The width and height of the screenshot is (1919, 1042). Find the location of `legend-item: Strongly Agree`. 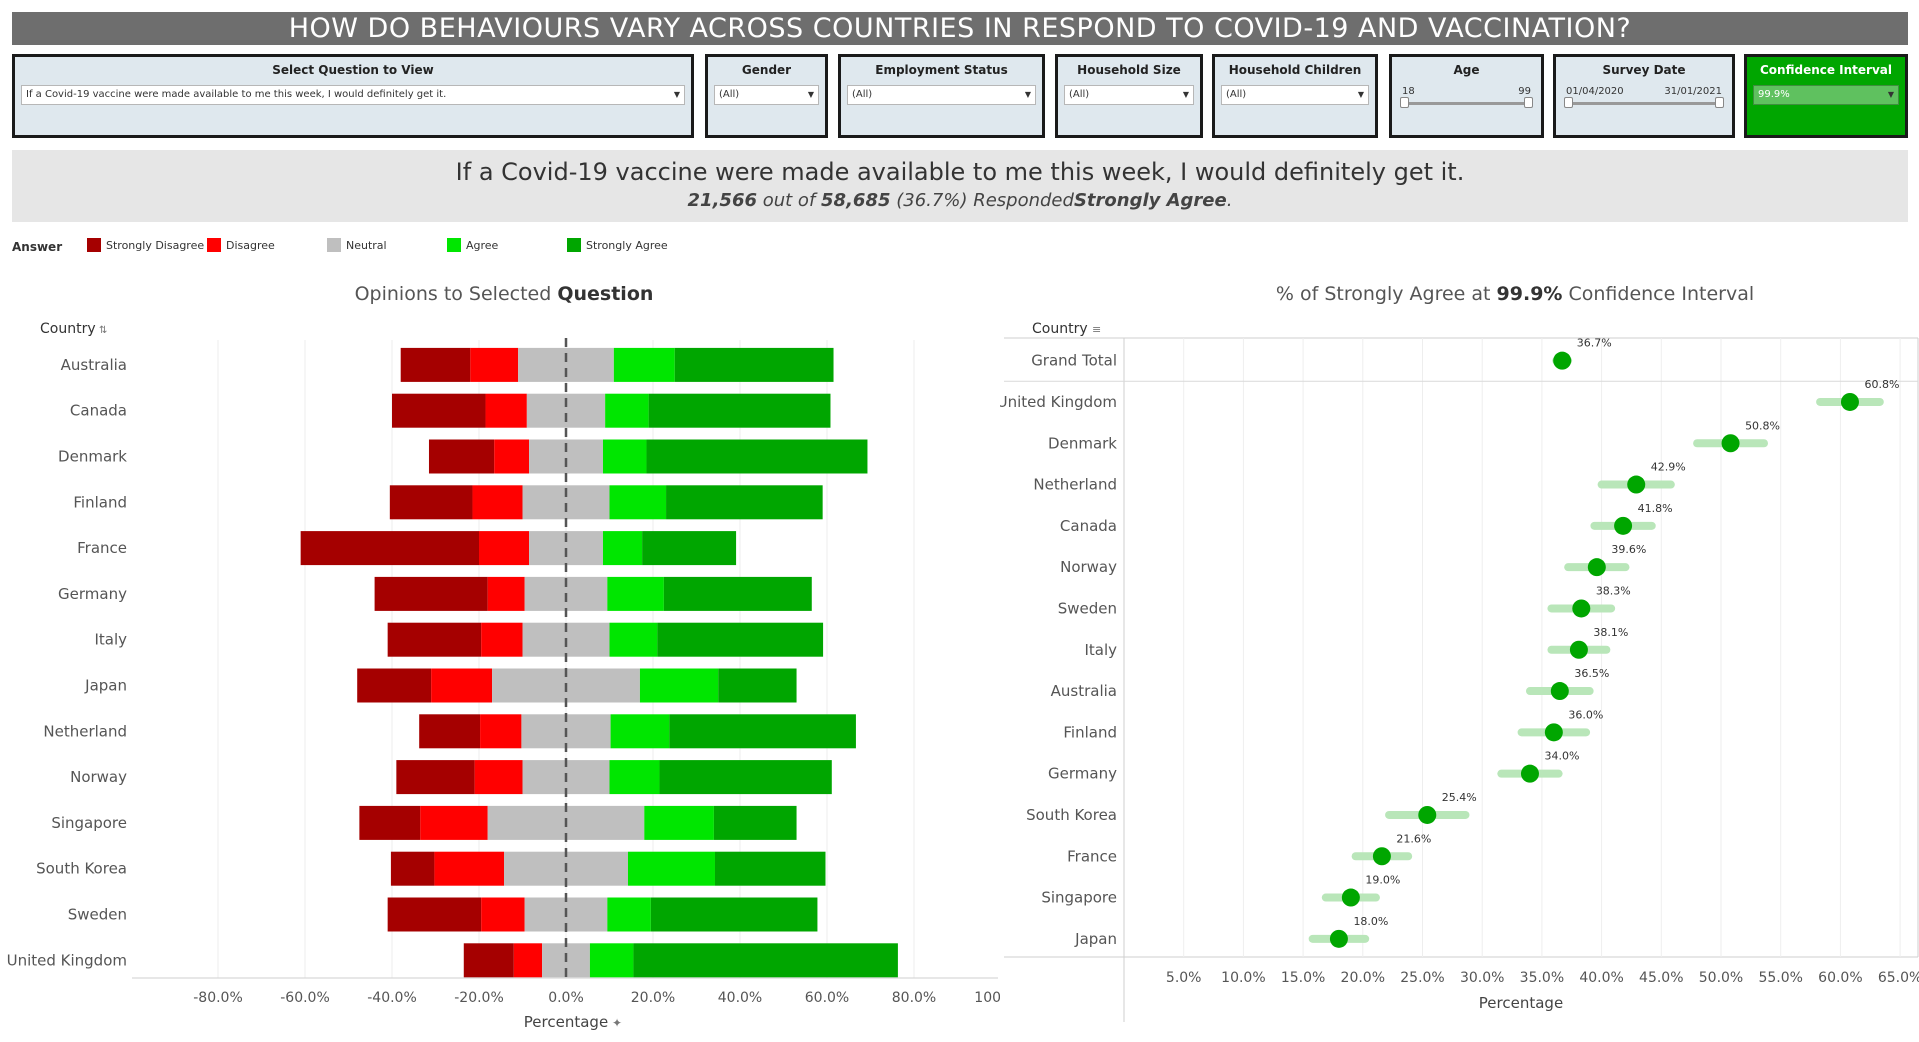

legend-item: Strongly Agree is located at coordinates (617, 245).